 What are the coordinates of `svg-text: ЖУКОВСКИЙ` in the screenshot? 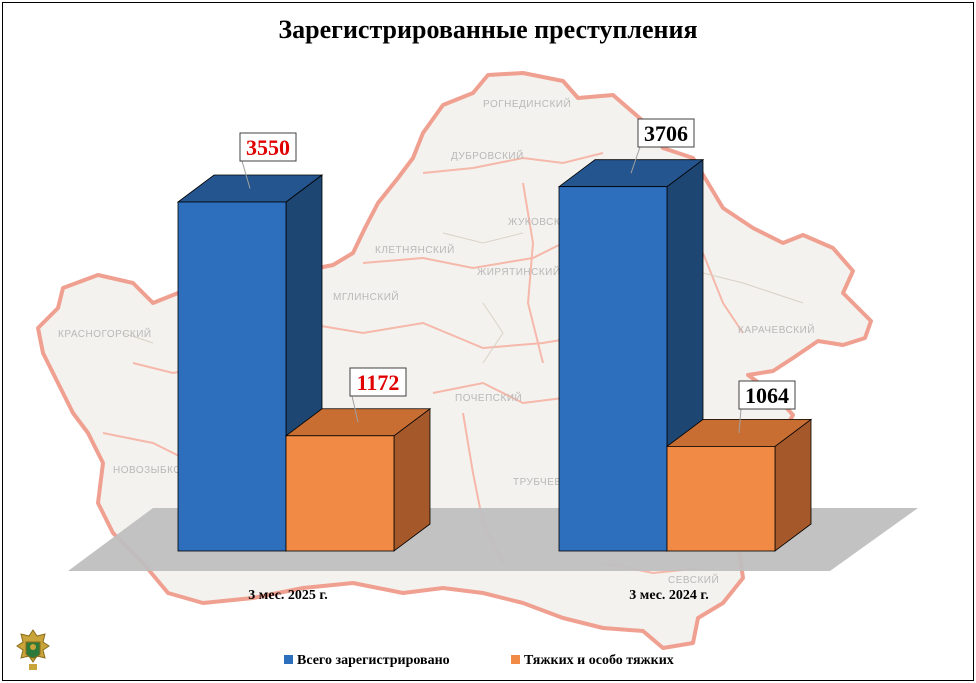 It's located at (542, 221).